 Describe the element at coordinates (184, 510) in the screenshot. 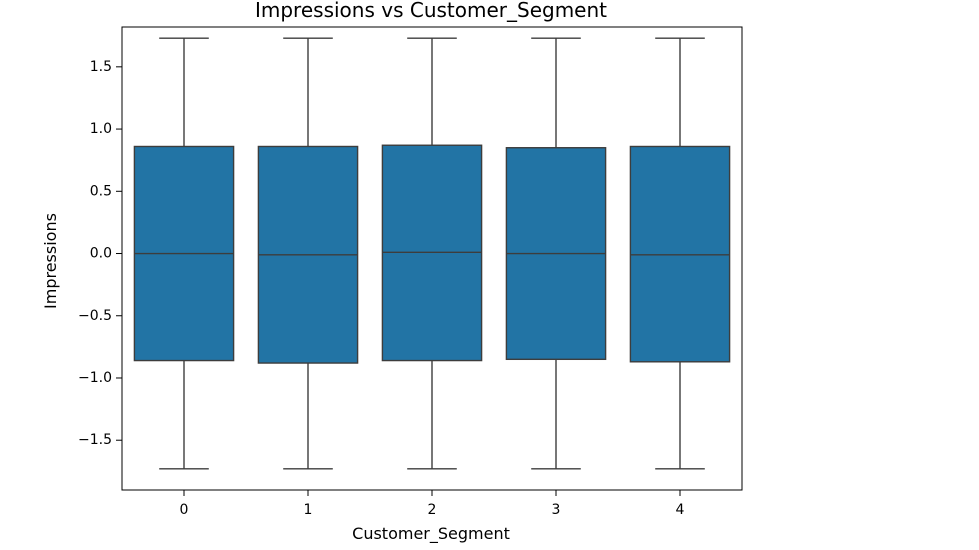

I see `x-tick-label: 0` at that location.